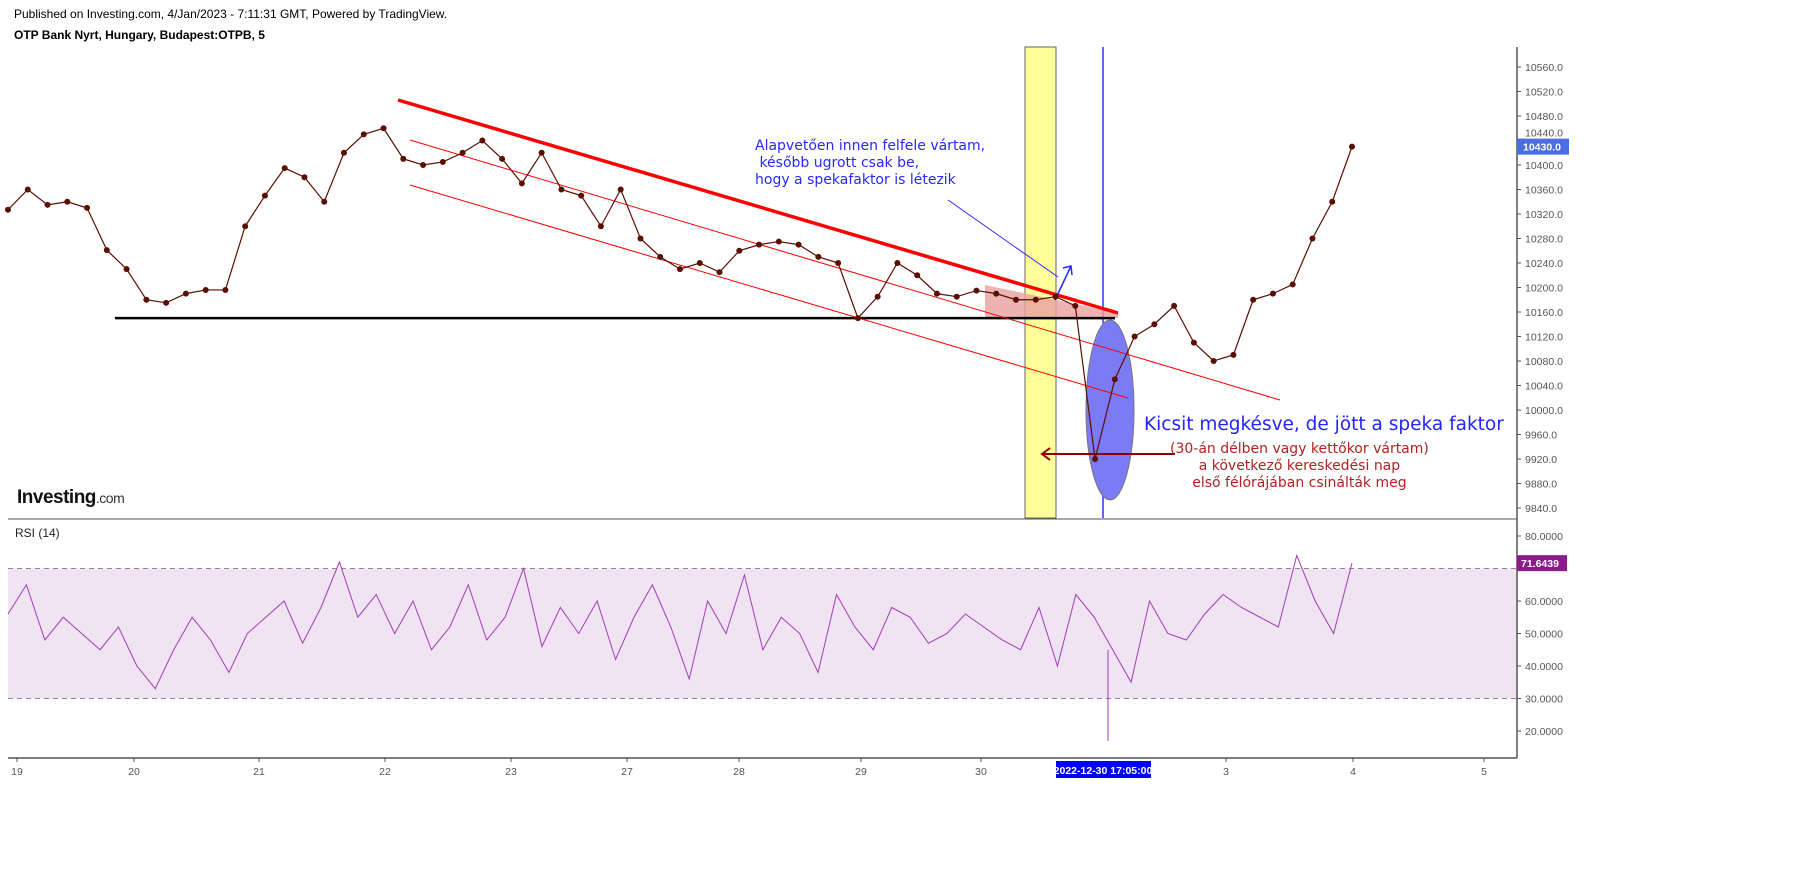 The height and width of the screenshot is (892, 1806). I want to click on time-tick-label: 22, so click(385, 772).